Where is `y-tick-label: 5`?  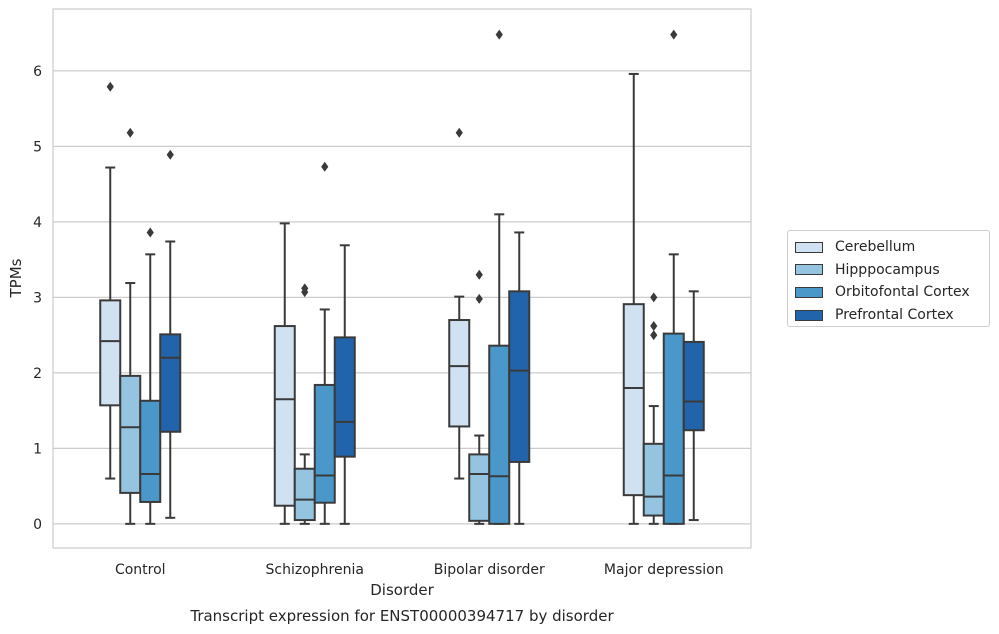 y-tick-label: 5 is located at coordinates (37, 147).